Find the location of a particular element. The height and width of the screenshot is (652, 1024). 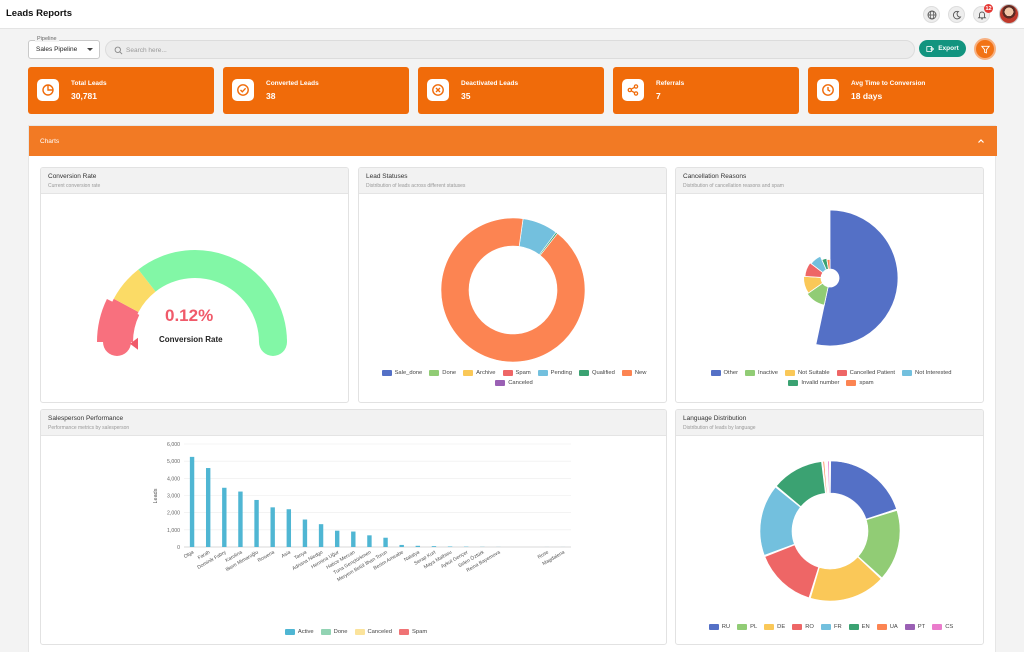

x-tick-label: Farah is located at coordinates (204, 555).